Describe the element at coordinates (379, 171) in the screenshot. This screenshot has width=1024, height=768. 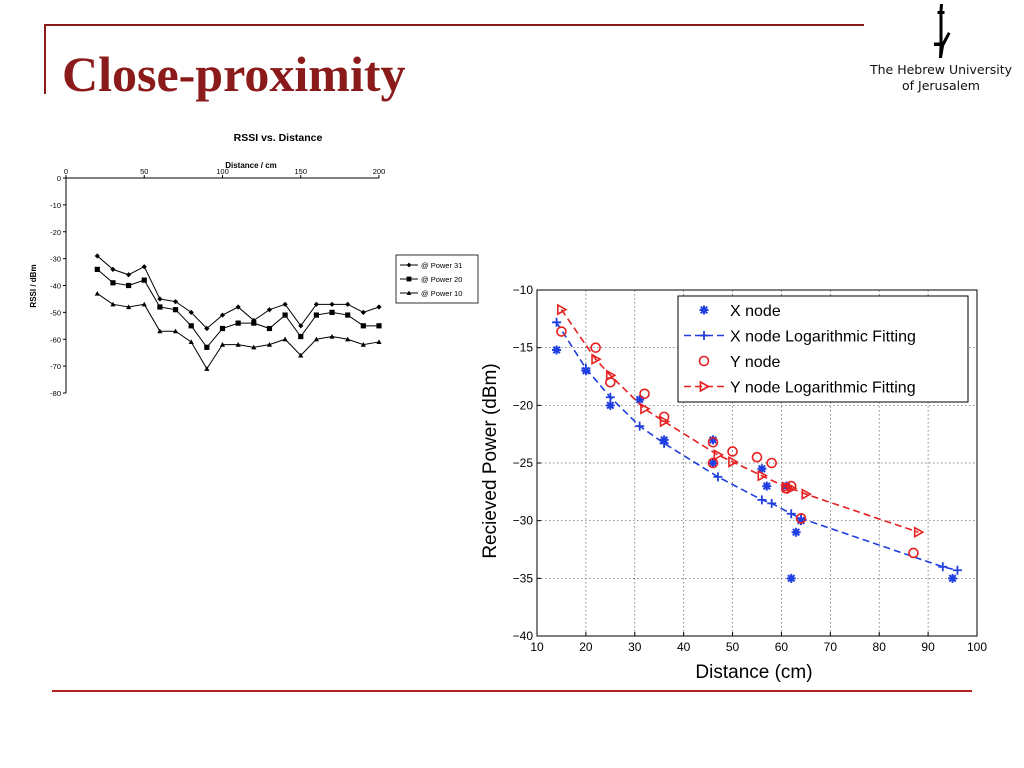
I see `chart1-x-tick-label: 200` at that location.